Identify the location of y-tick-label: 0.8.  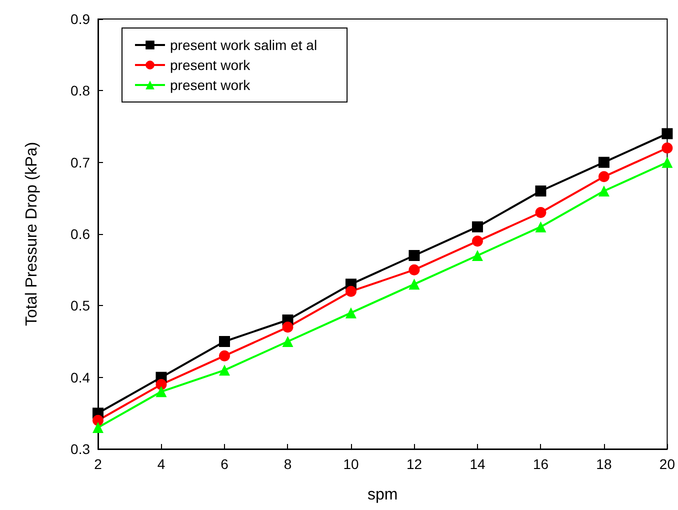
(80, 90).